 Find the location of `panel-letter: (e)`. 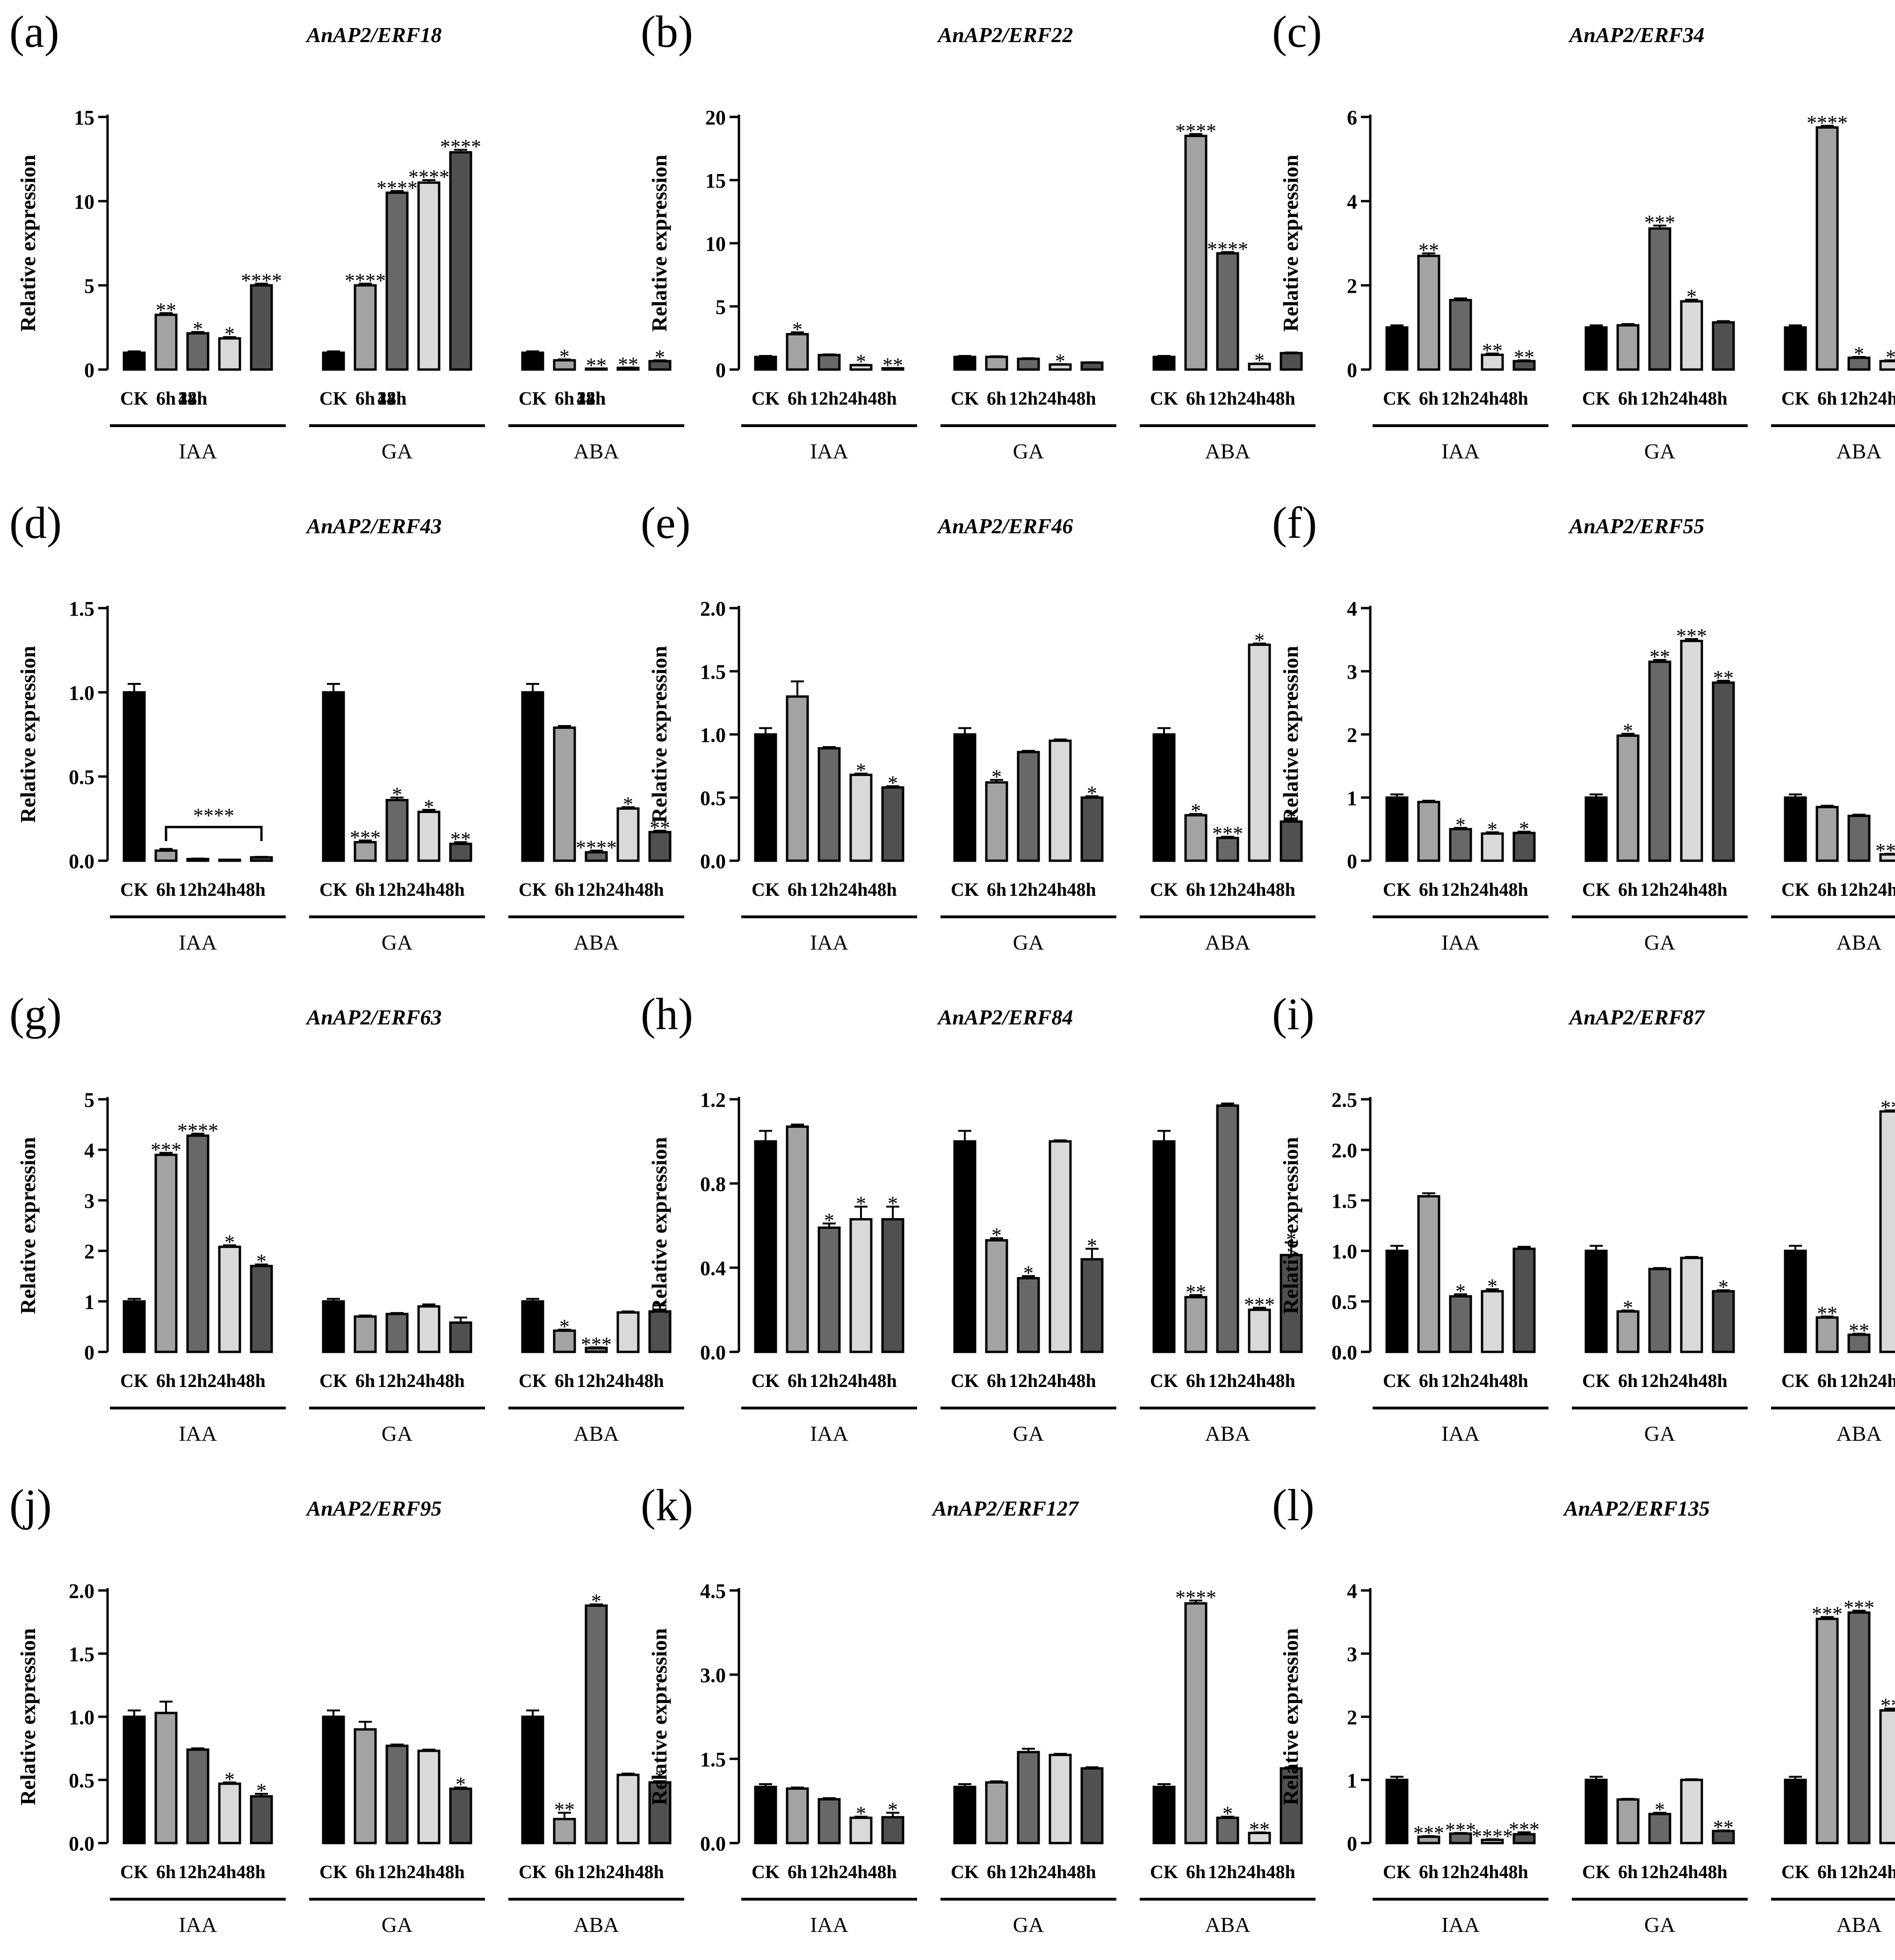

panel-letter: (e) is located at coordinates (666, 523).